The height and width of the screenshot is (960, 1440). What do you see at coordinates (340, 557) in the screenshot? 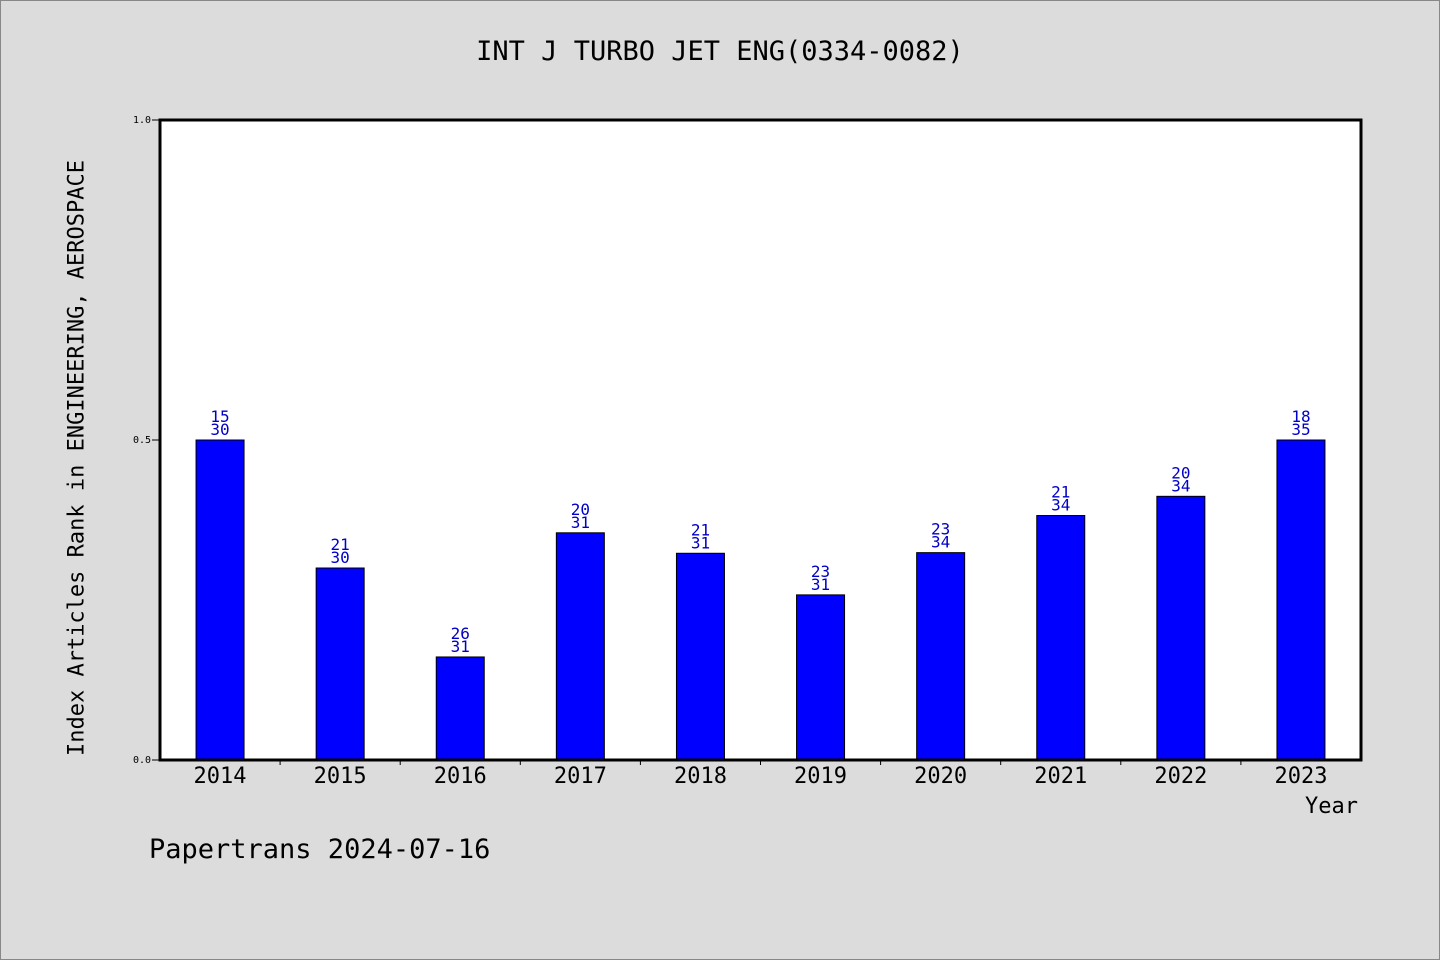
I see `bar-total-label-2015: 30` at bounding box center [340, 557].